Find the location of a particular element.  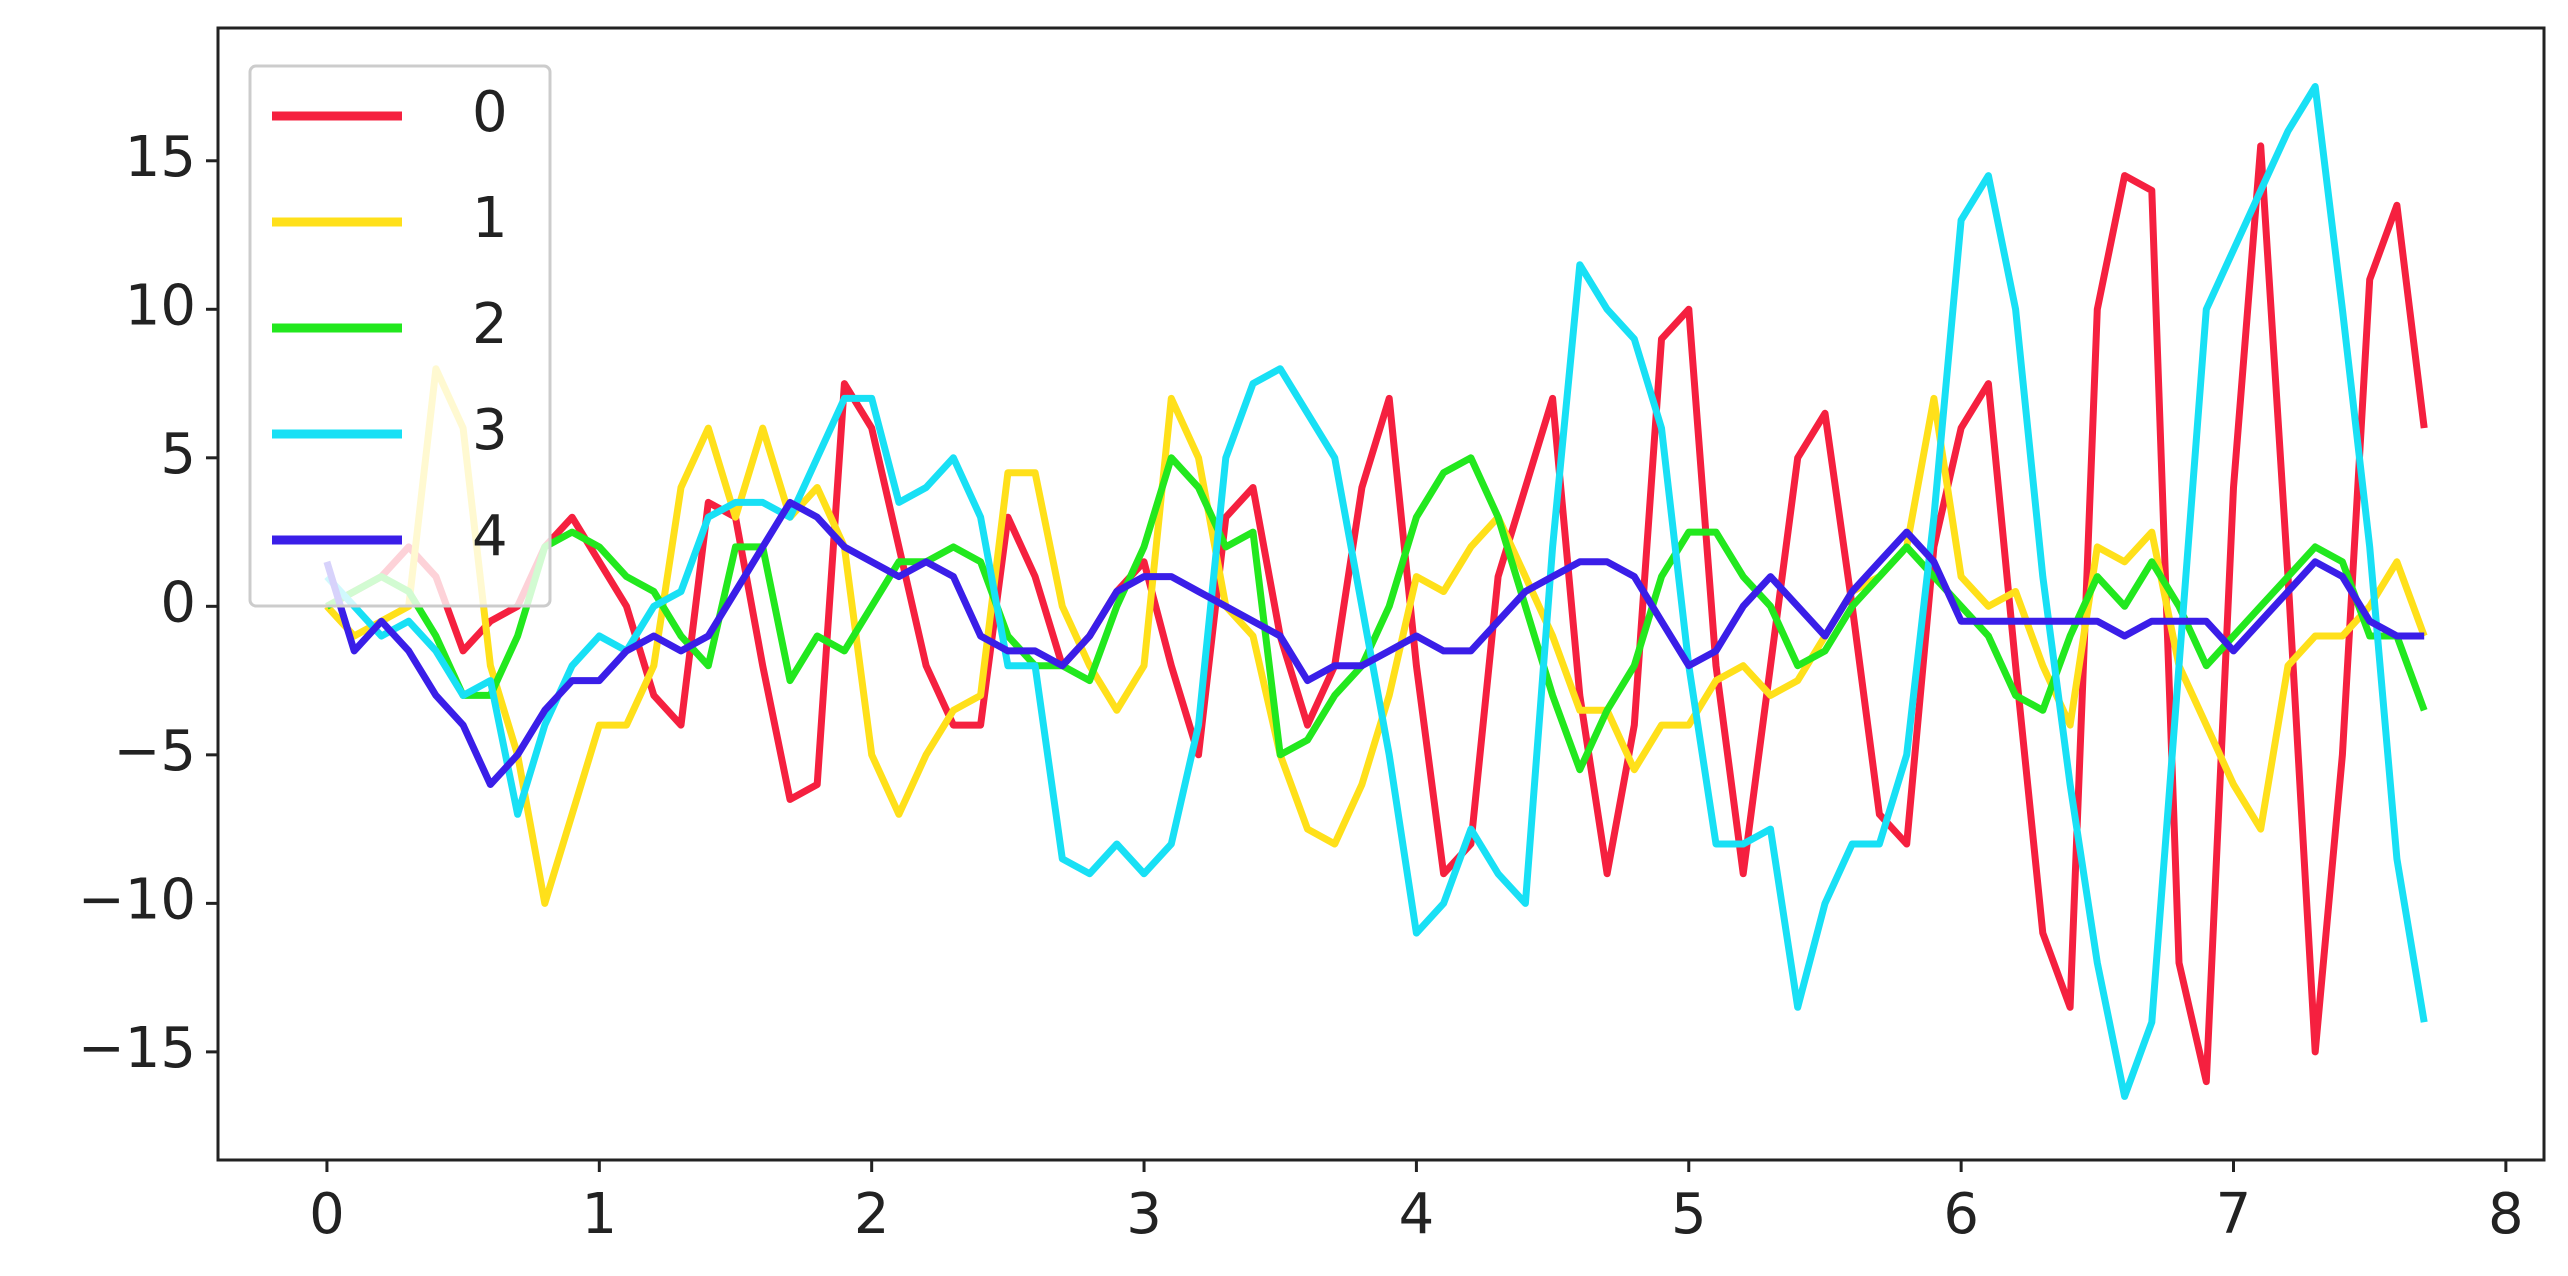

legend-label: 4 is located at coordinates (490, 536).